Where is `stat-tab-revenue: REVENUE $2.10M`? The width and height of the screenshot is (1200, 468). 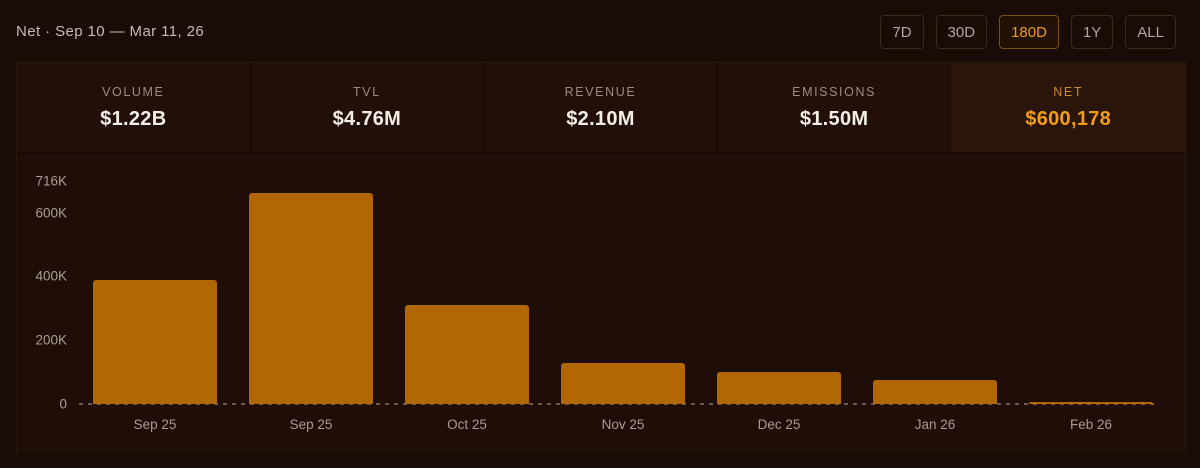
stat-tab-revenue: REVENUE $2.10M is located at coordinates (601, 107).